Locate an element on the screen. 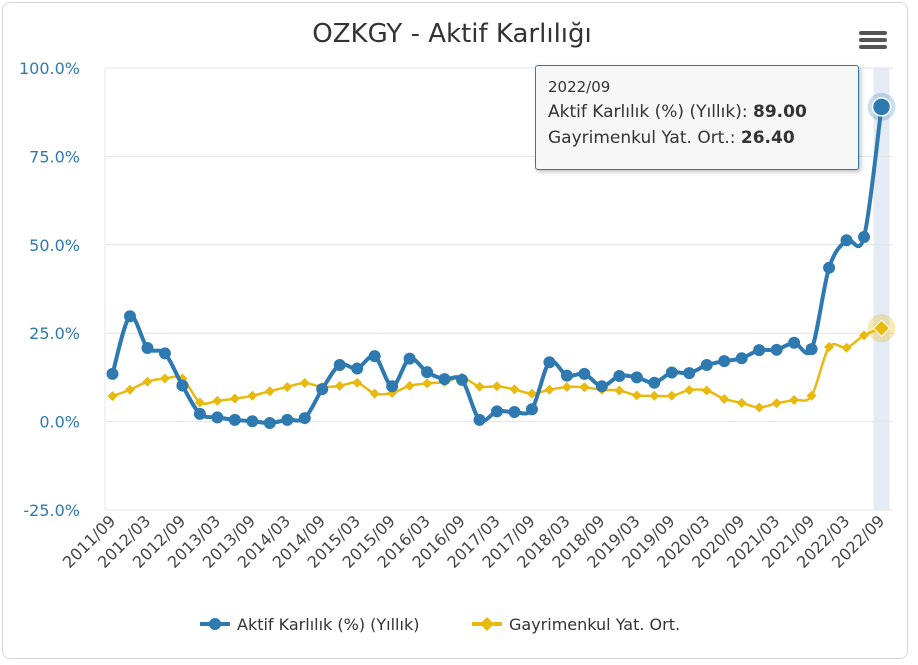 This screenshot has width=918, height=665. legend-item-series-2: Gayrimenkul Yat. Ort. is located at coordinates (576, 624).